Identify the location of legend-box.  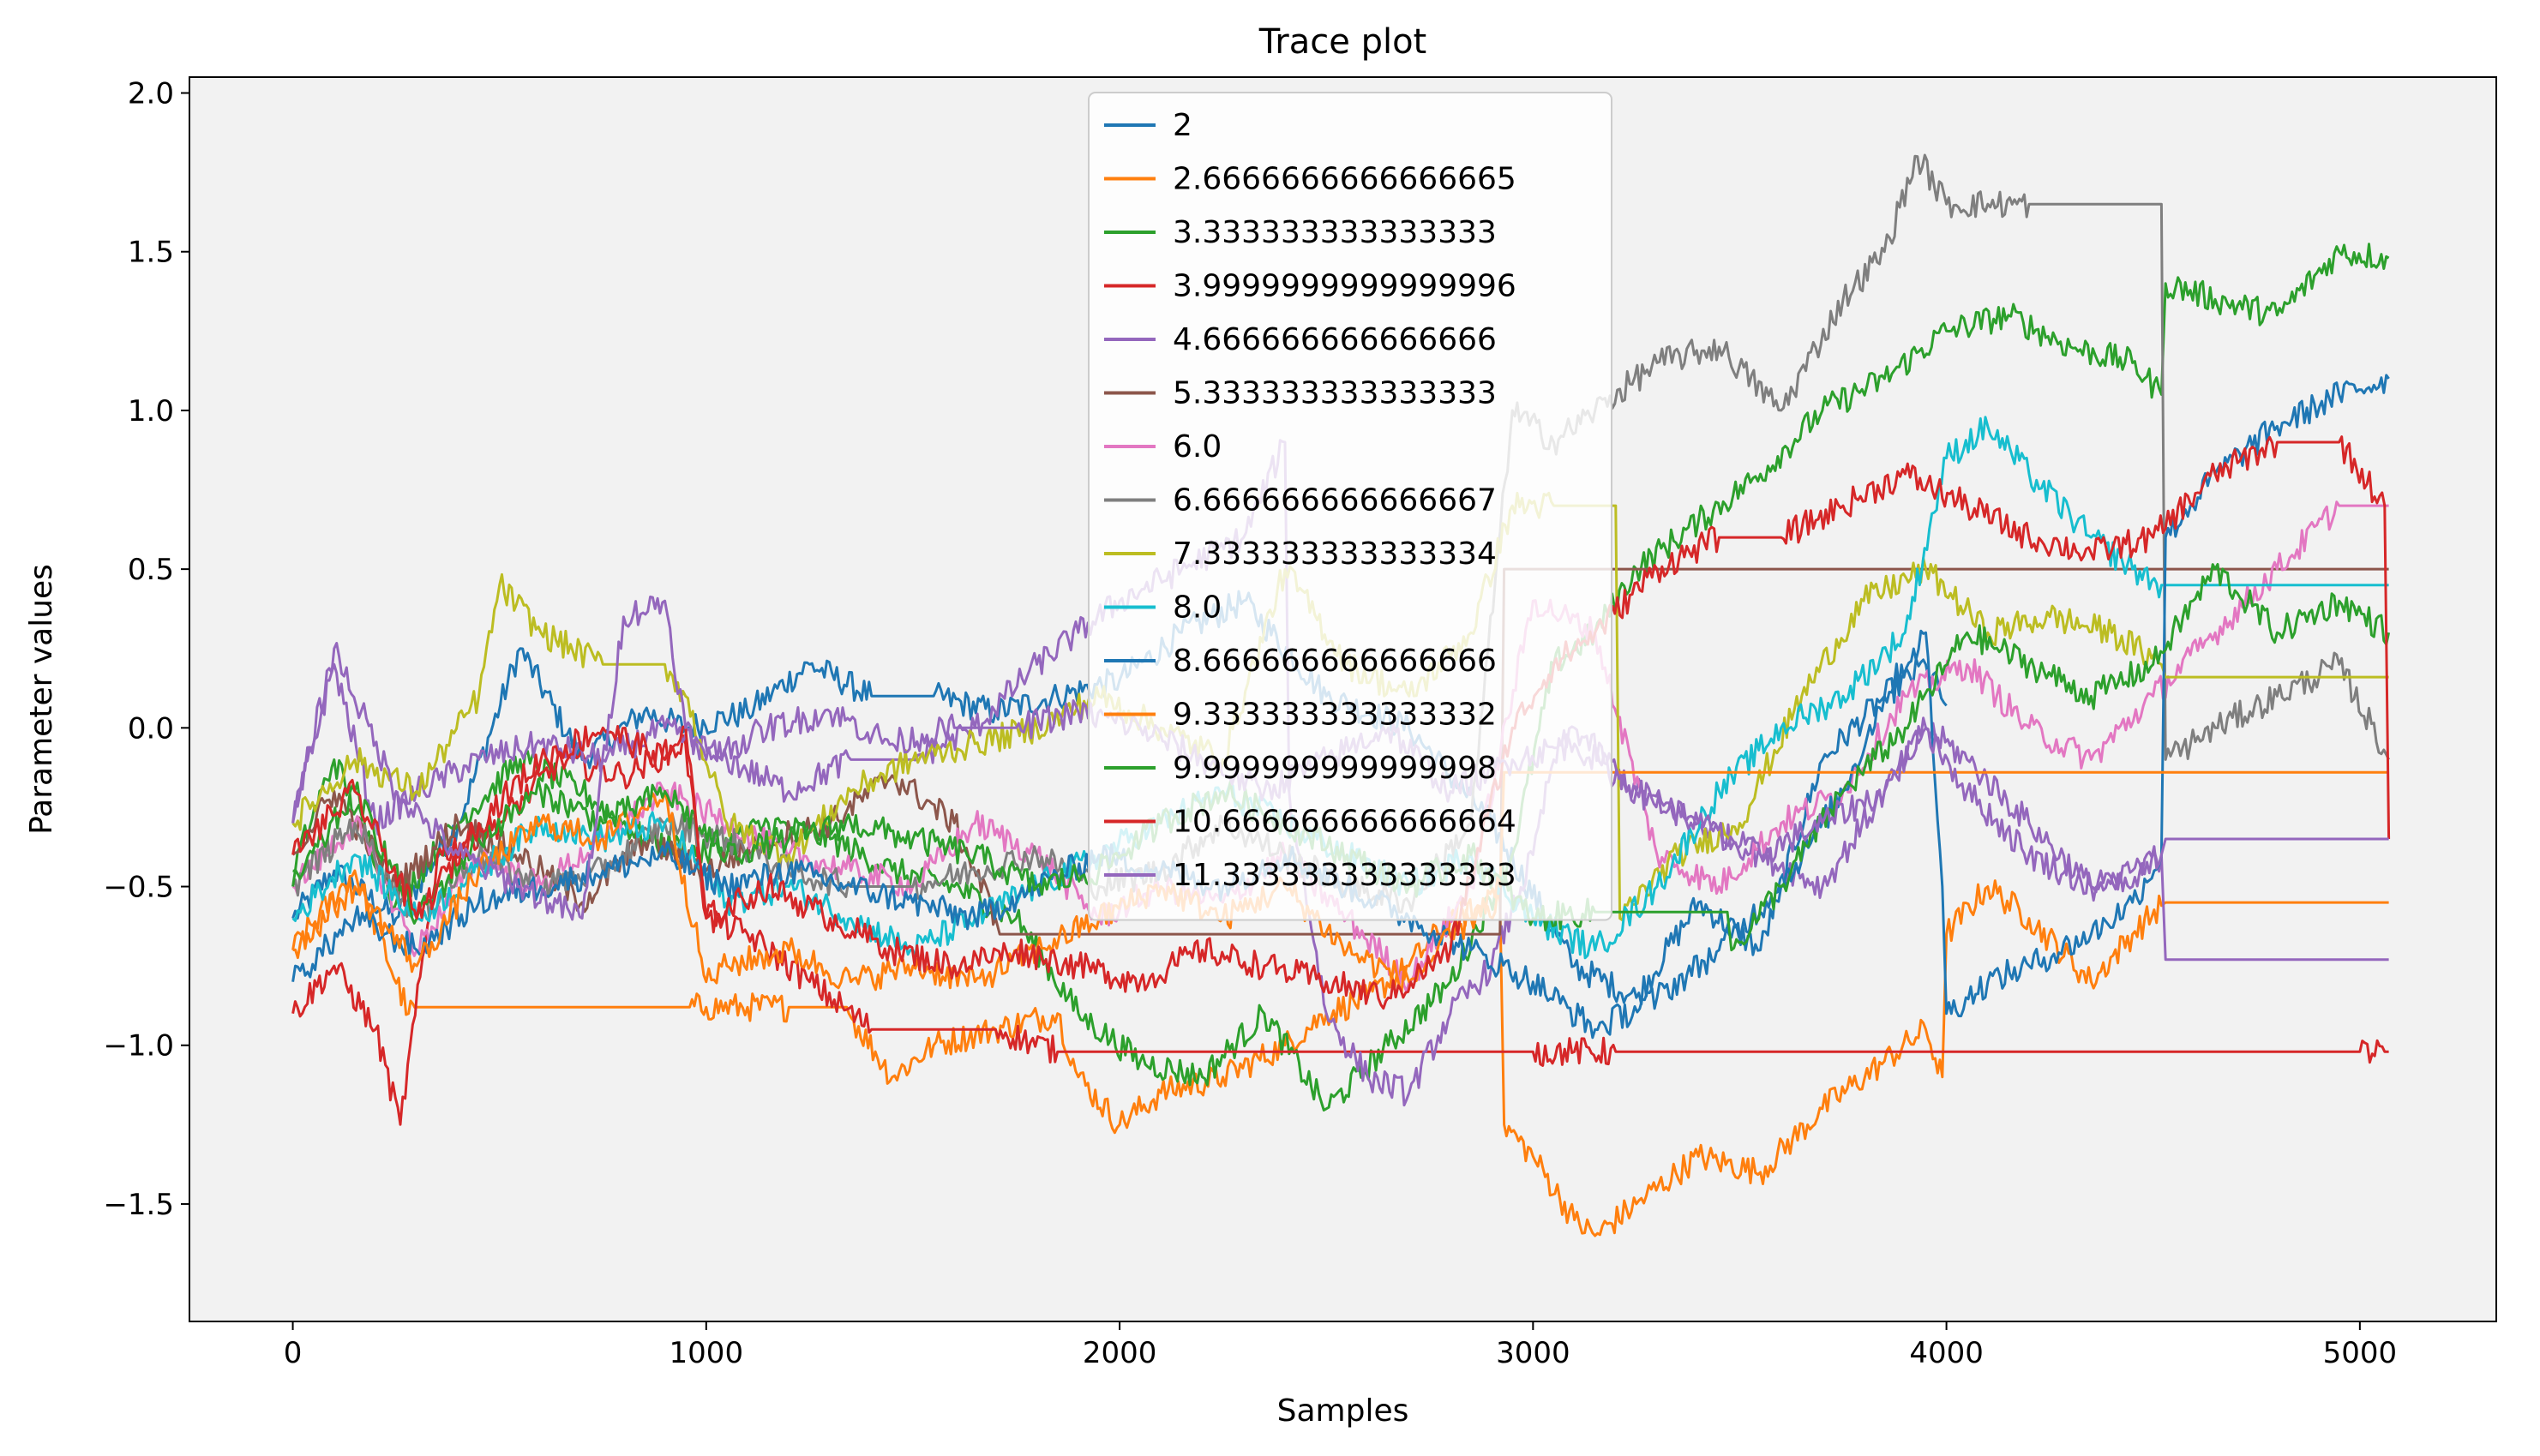
(1350, 507).